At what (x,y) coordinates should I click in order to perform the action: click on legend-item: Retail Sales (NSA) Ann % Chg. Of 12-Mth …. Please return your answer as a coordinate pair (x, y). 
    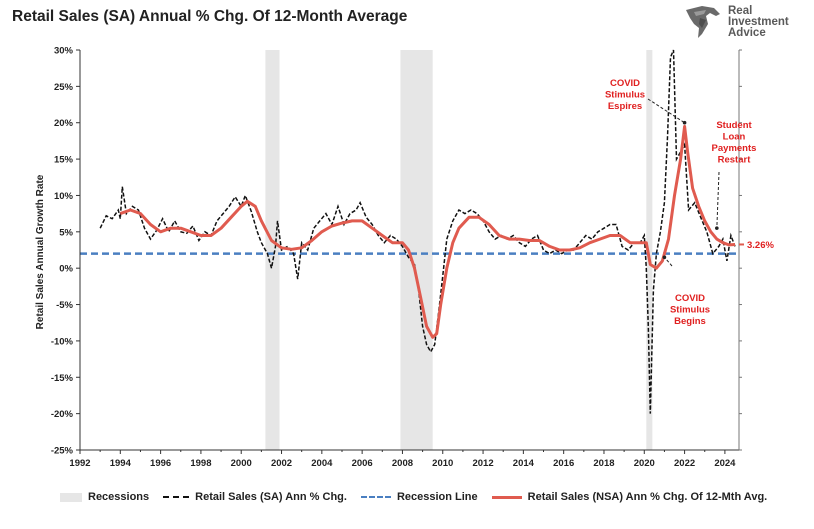
    Looking at the image, I should click on (629, 497).